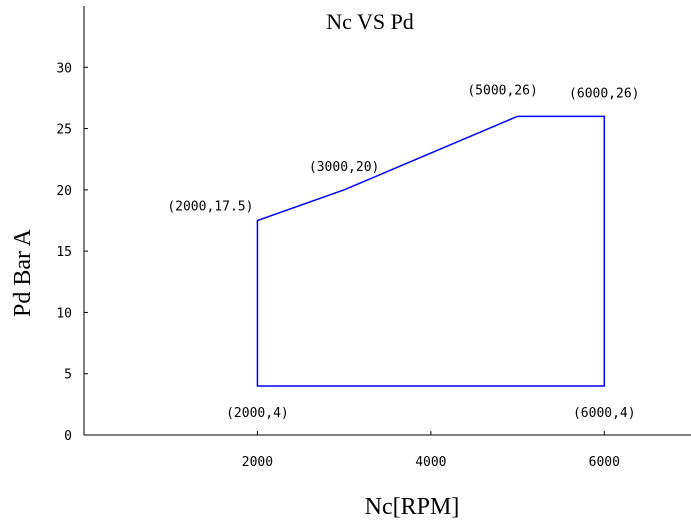  I want to click on y-tick-label: 15, so click(64, 252).